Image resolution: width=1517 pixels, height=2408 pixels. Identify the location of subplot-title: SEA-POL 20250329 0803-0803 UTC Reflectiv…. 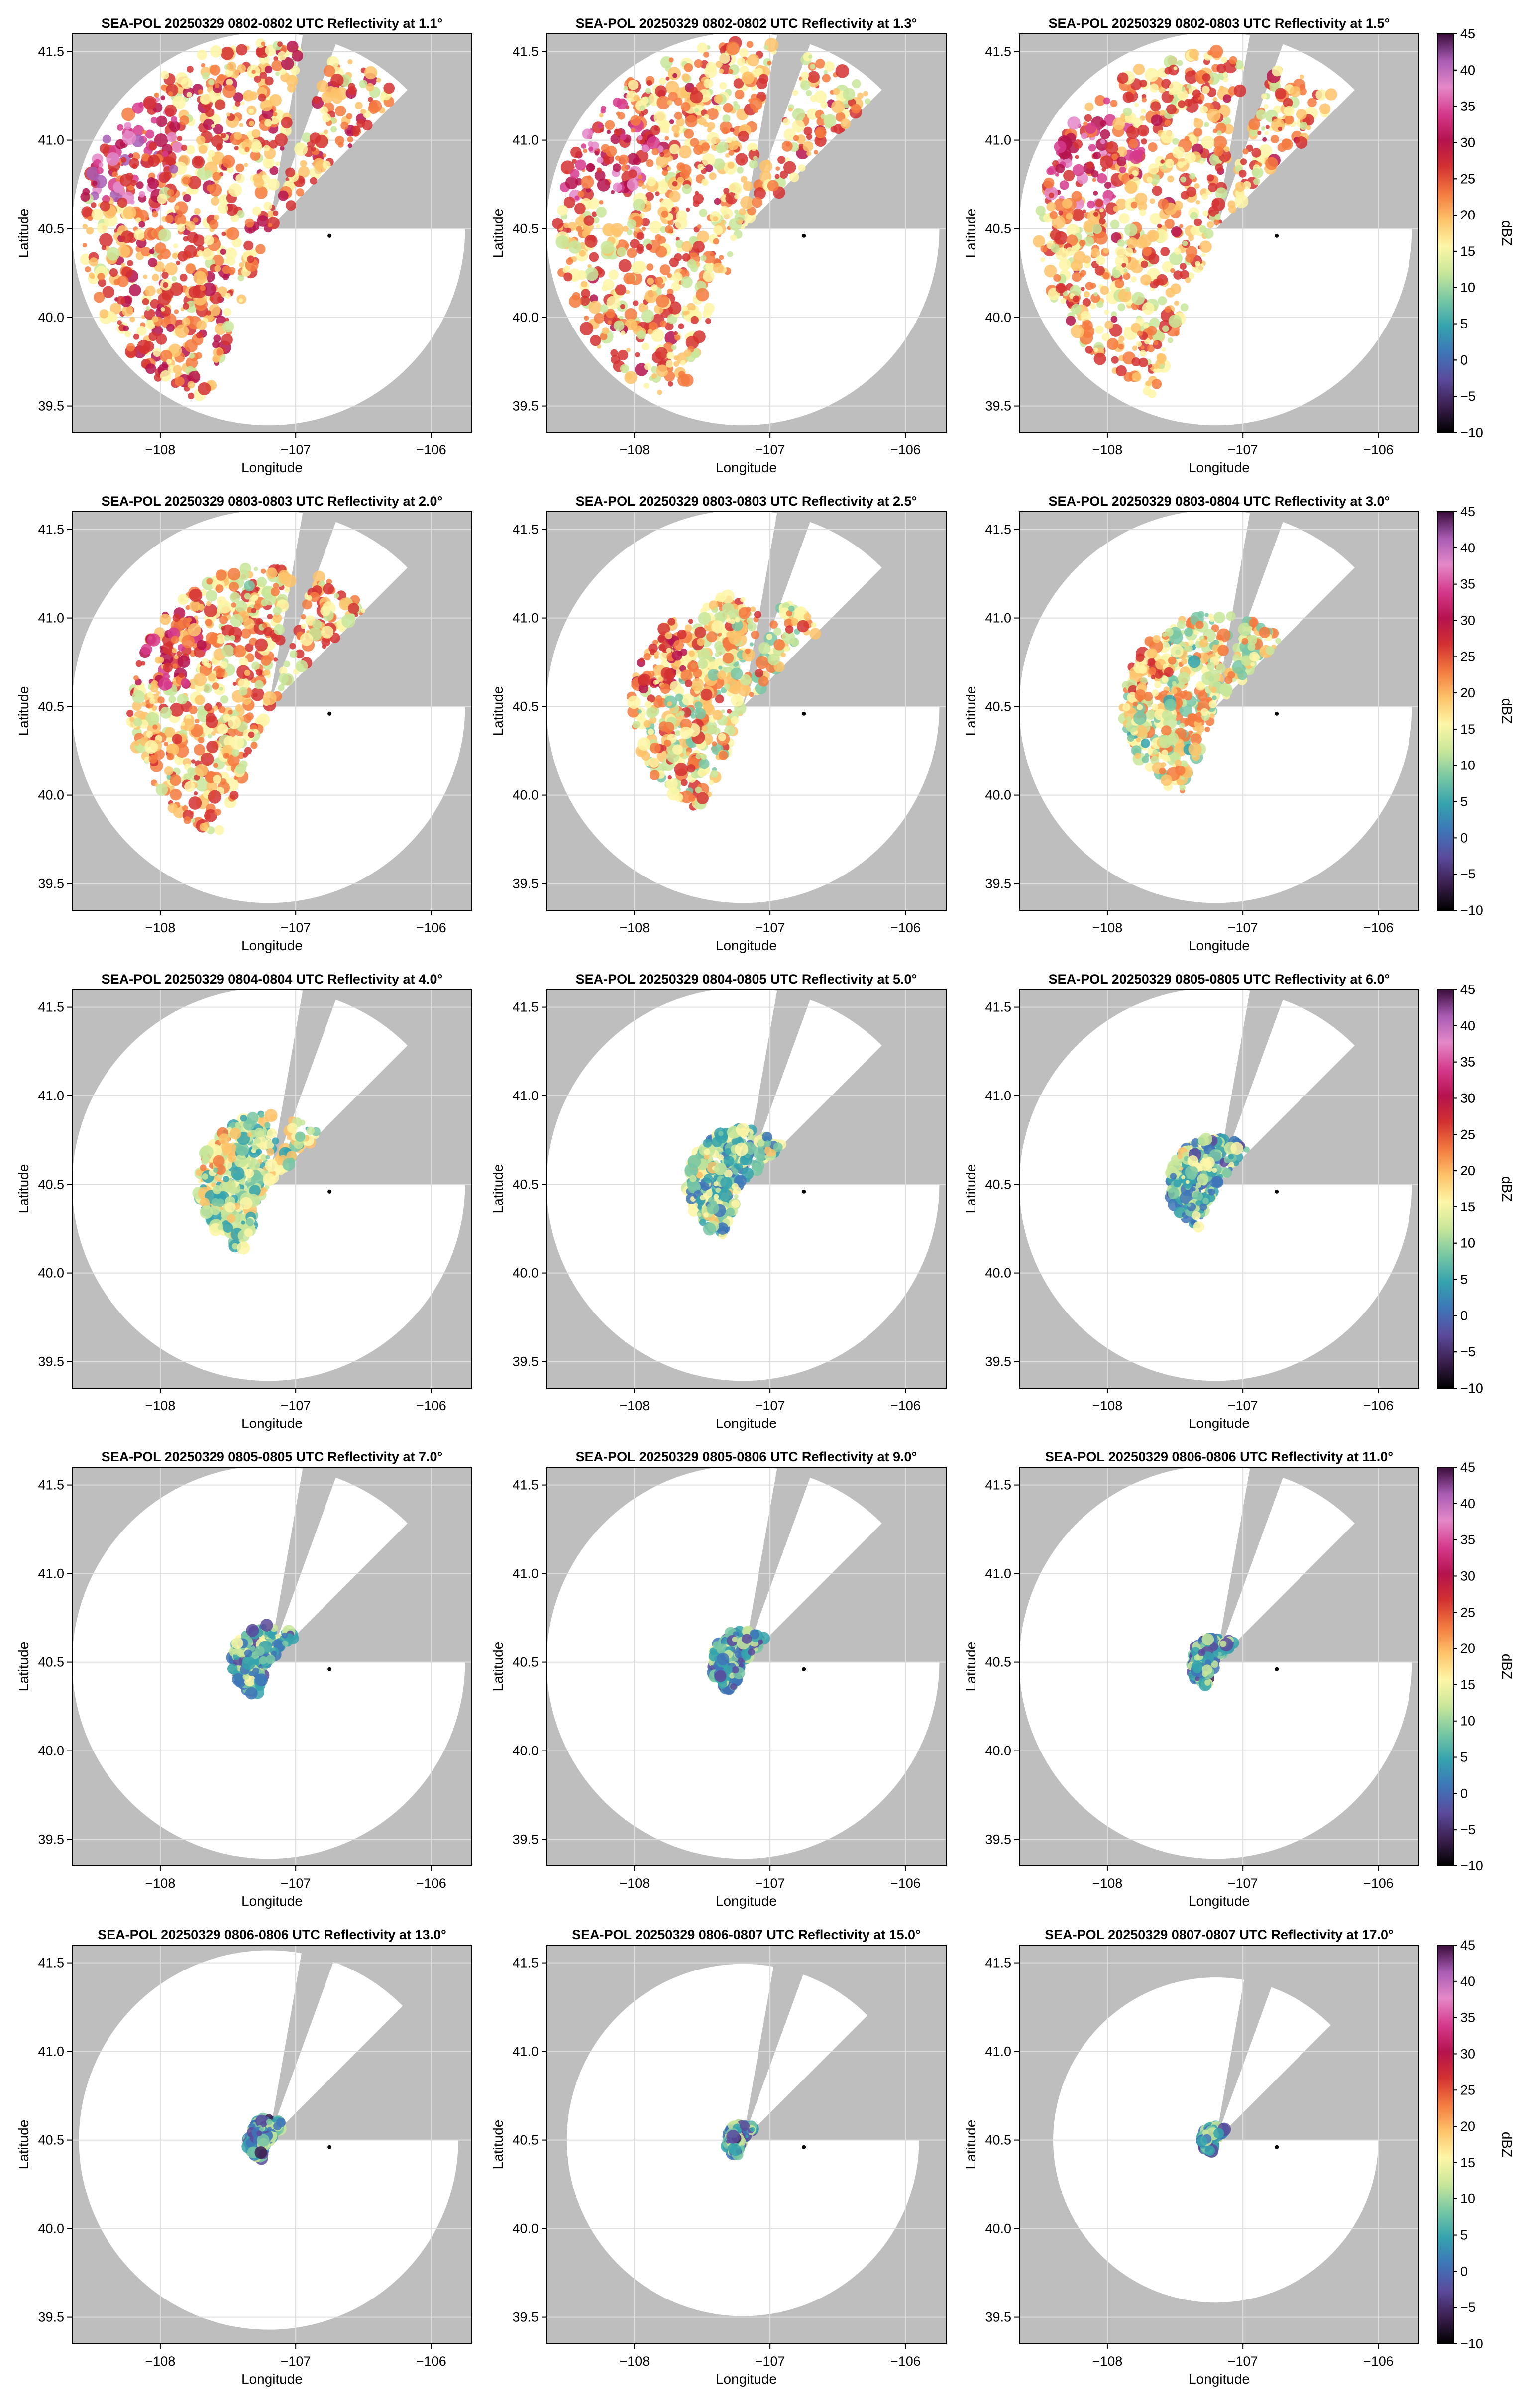
(273, 502).